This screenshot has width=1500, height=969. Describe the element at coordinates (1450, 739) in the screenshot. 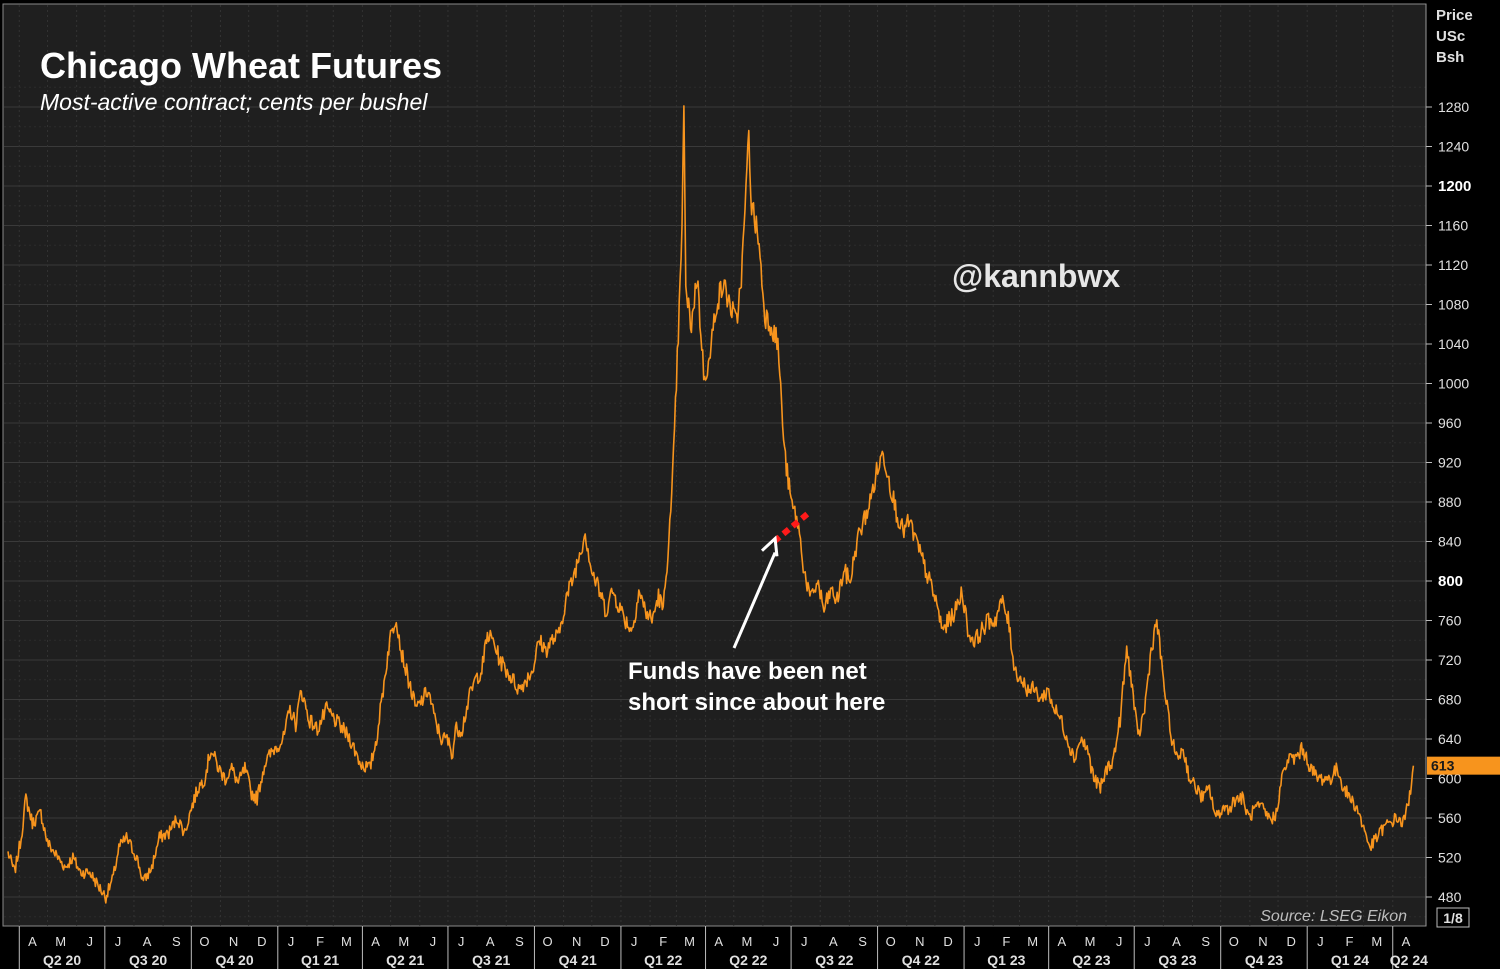

I see `y-tick-label: 640` at that location.